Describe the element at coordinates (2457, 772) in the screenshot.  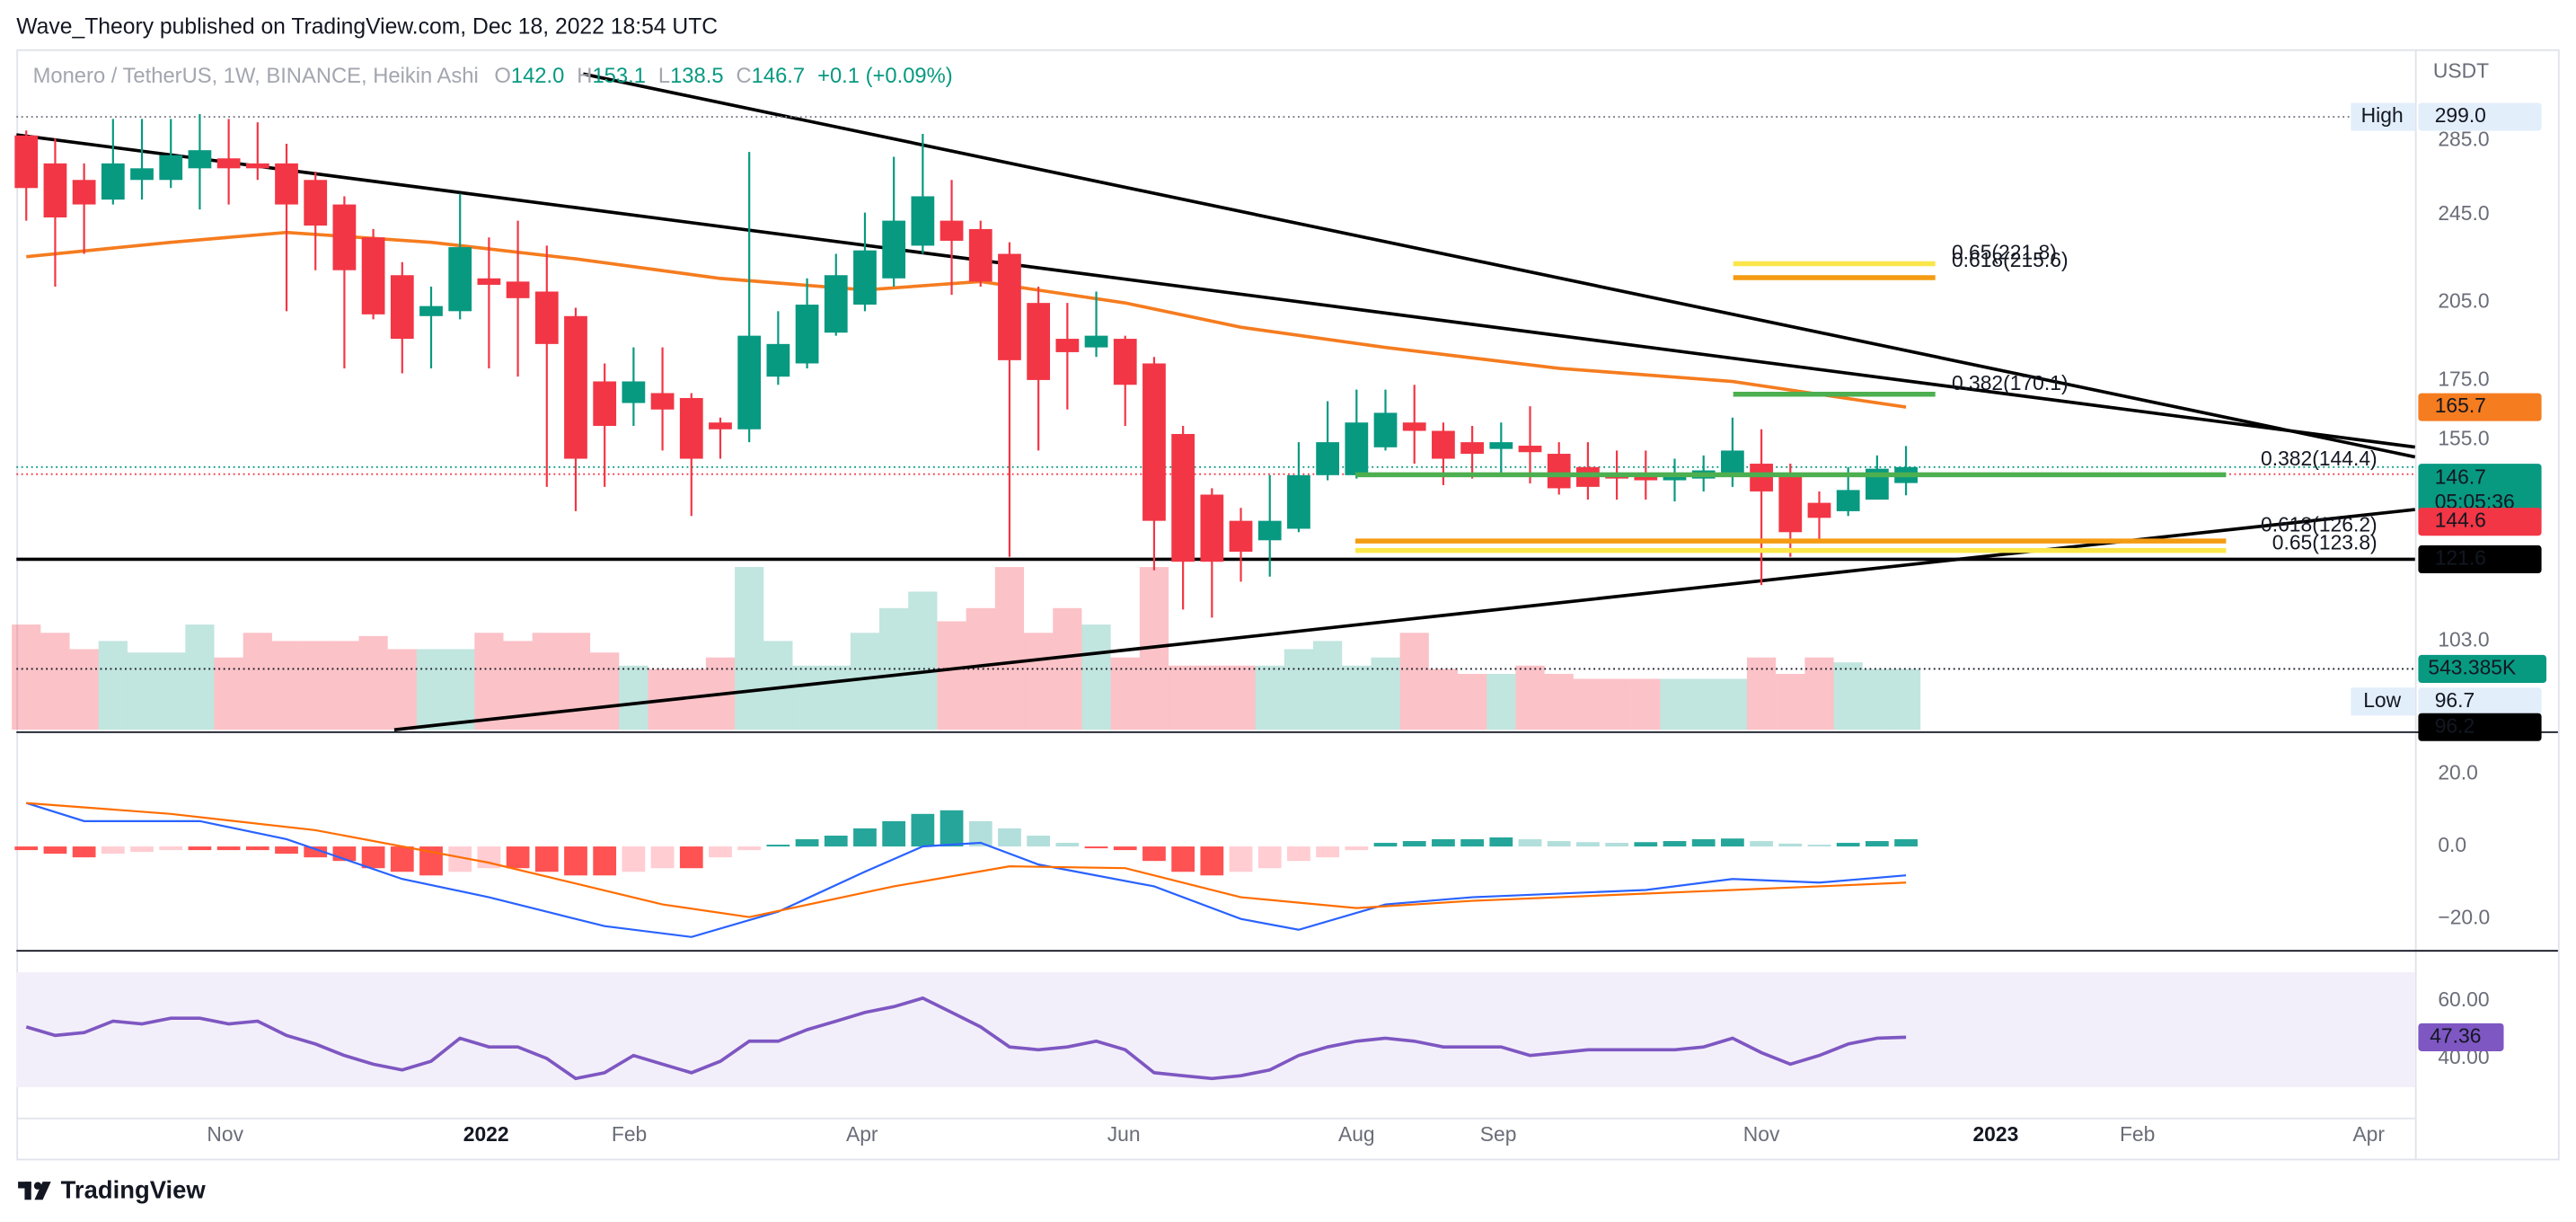
I see `macd-tick-label: 20.0` at that location.